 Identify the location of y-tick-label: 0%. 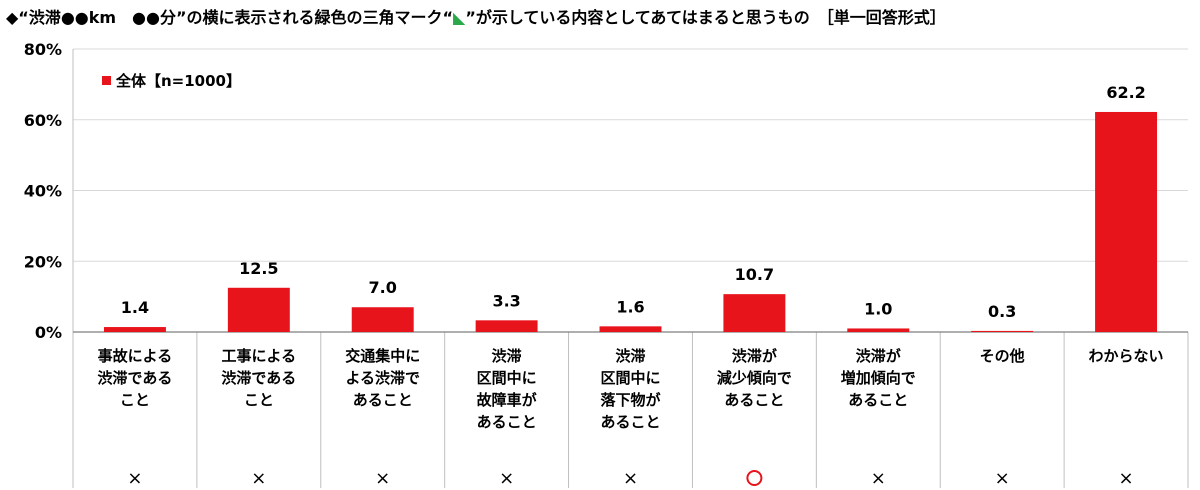
(48, 332).